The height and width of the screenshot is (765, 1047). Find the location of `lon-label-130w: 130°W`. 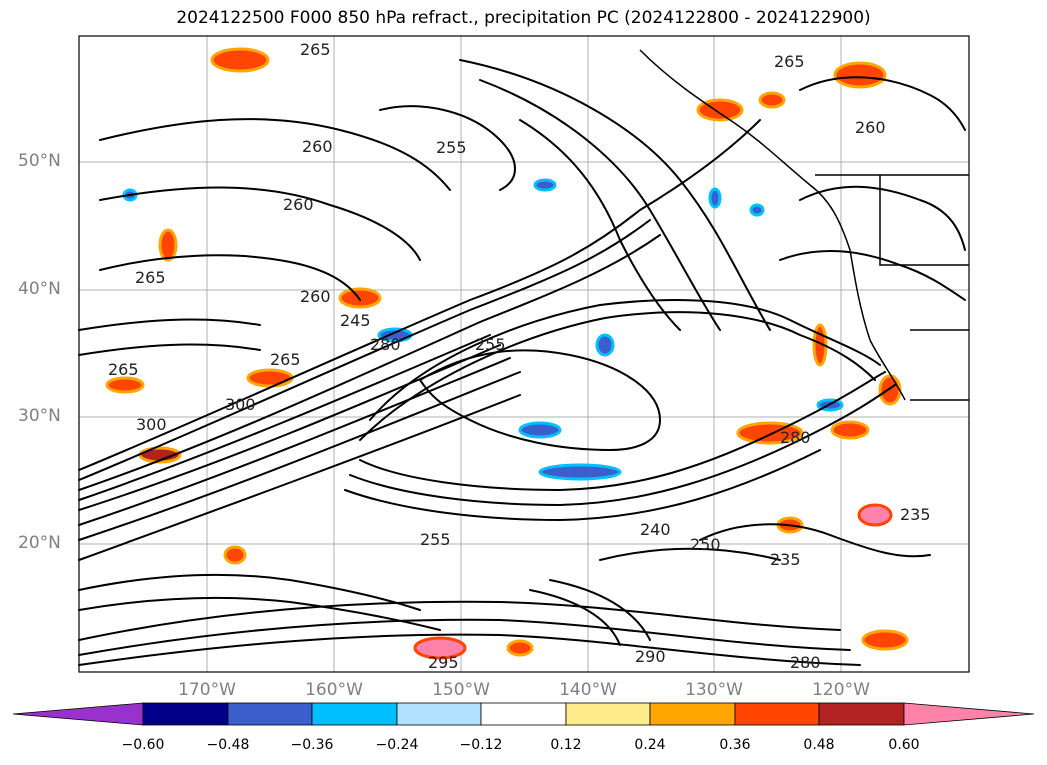

lon-label-130w: 130°W is located at coordinates (714, 690).